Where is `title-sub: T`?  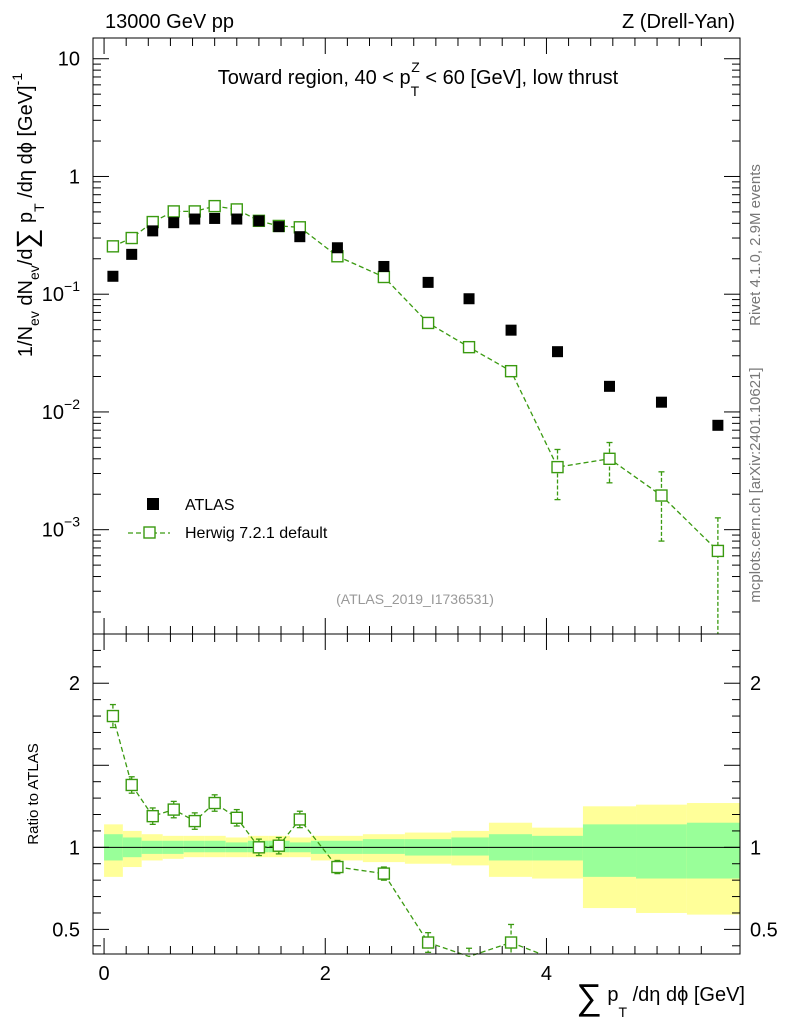 title-sub: T is located at coordinates (415, 91).